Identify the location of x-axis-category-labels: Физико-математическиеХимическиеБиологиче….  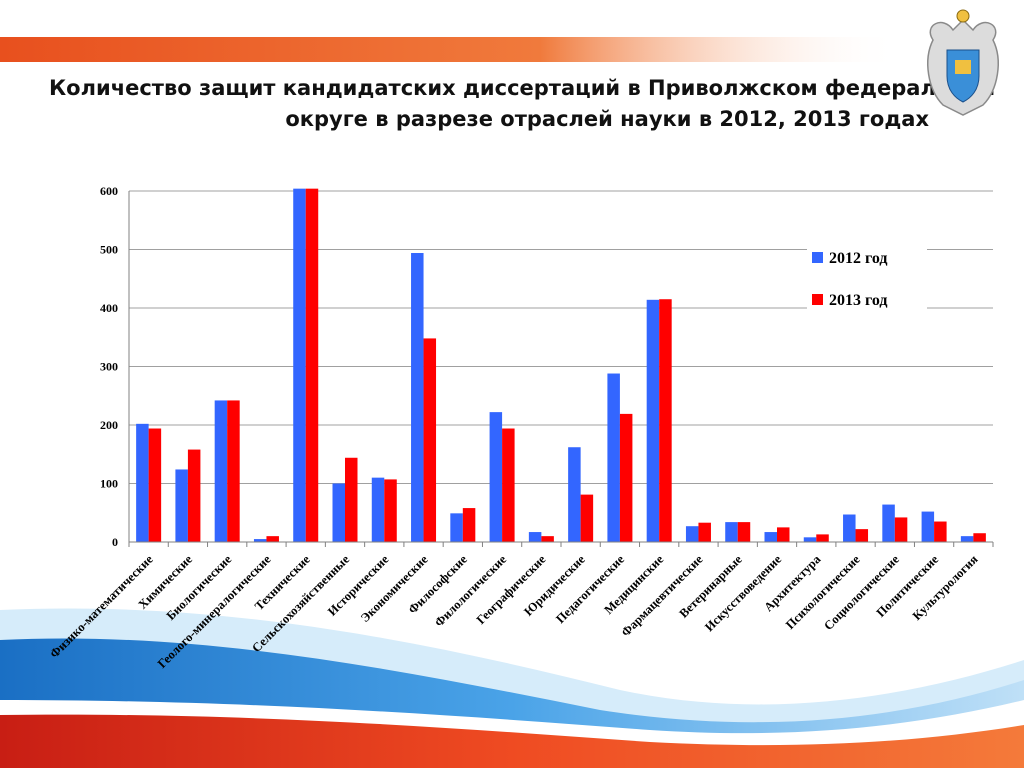
(514, 611).